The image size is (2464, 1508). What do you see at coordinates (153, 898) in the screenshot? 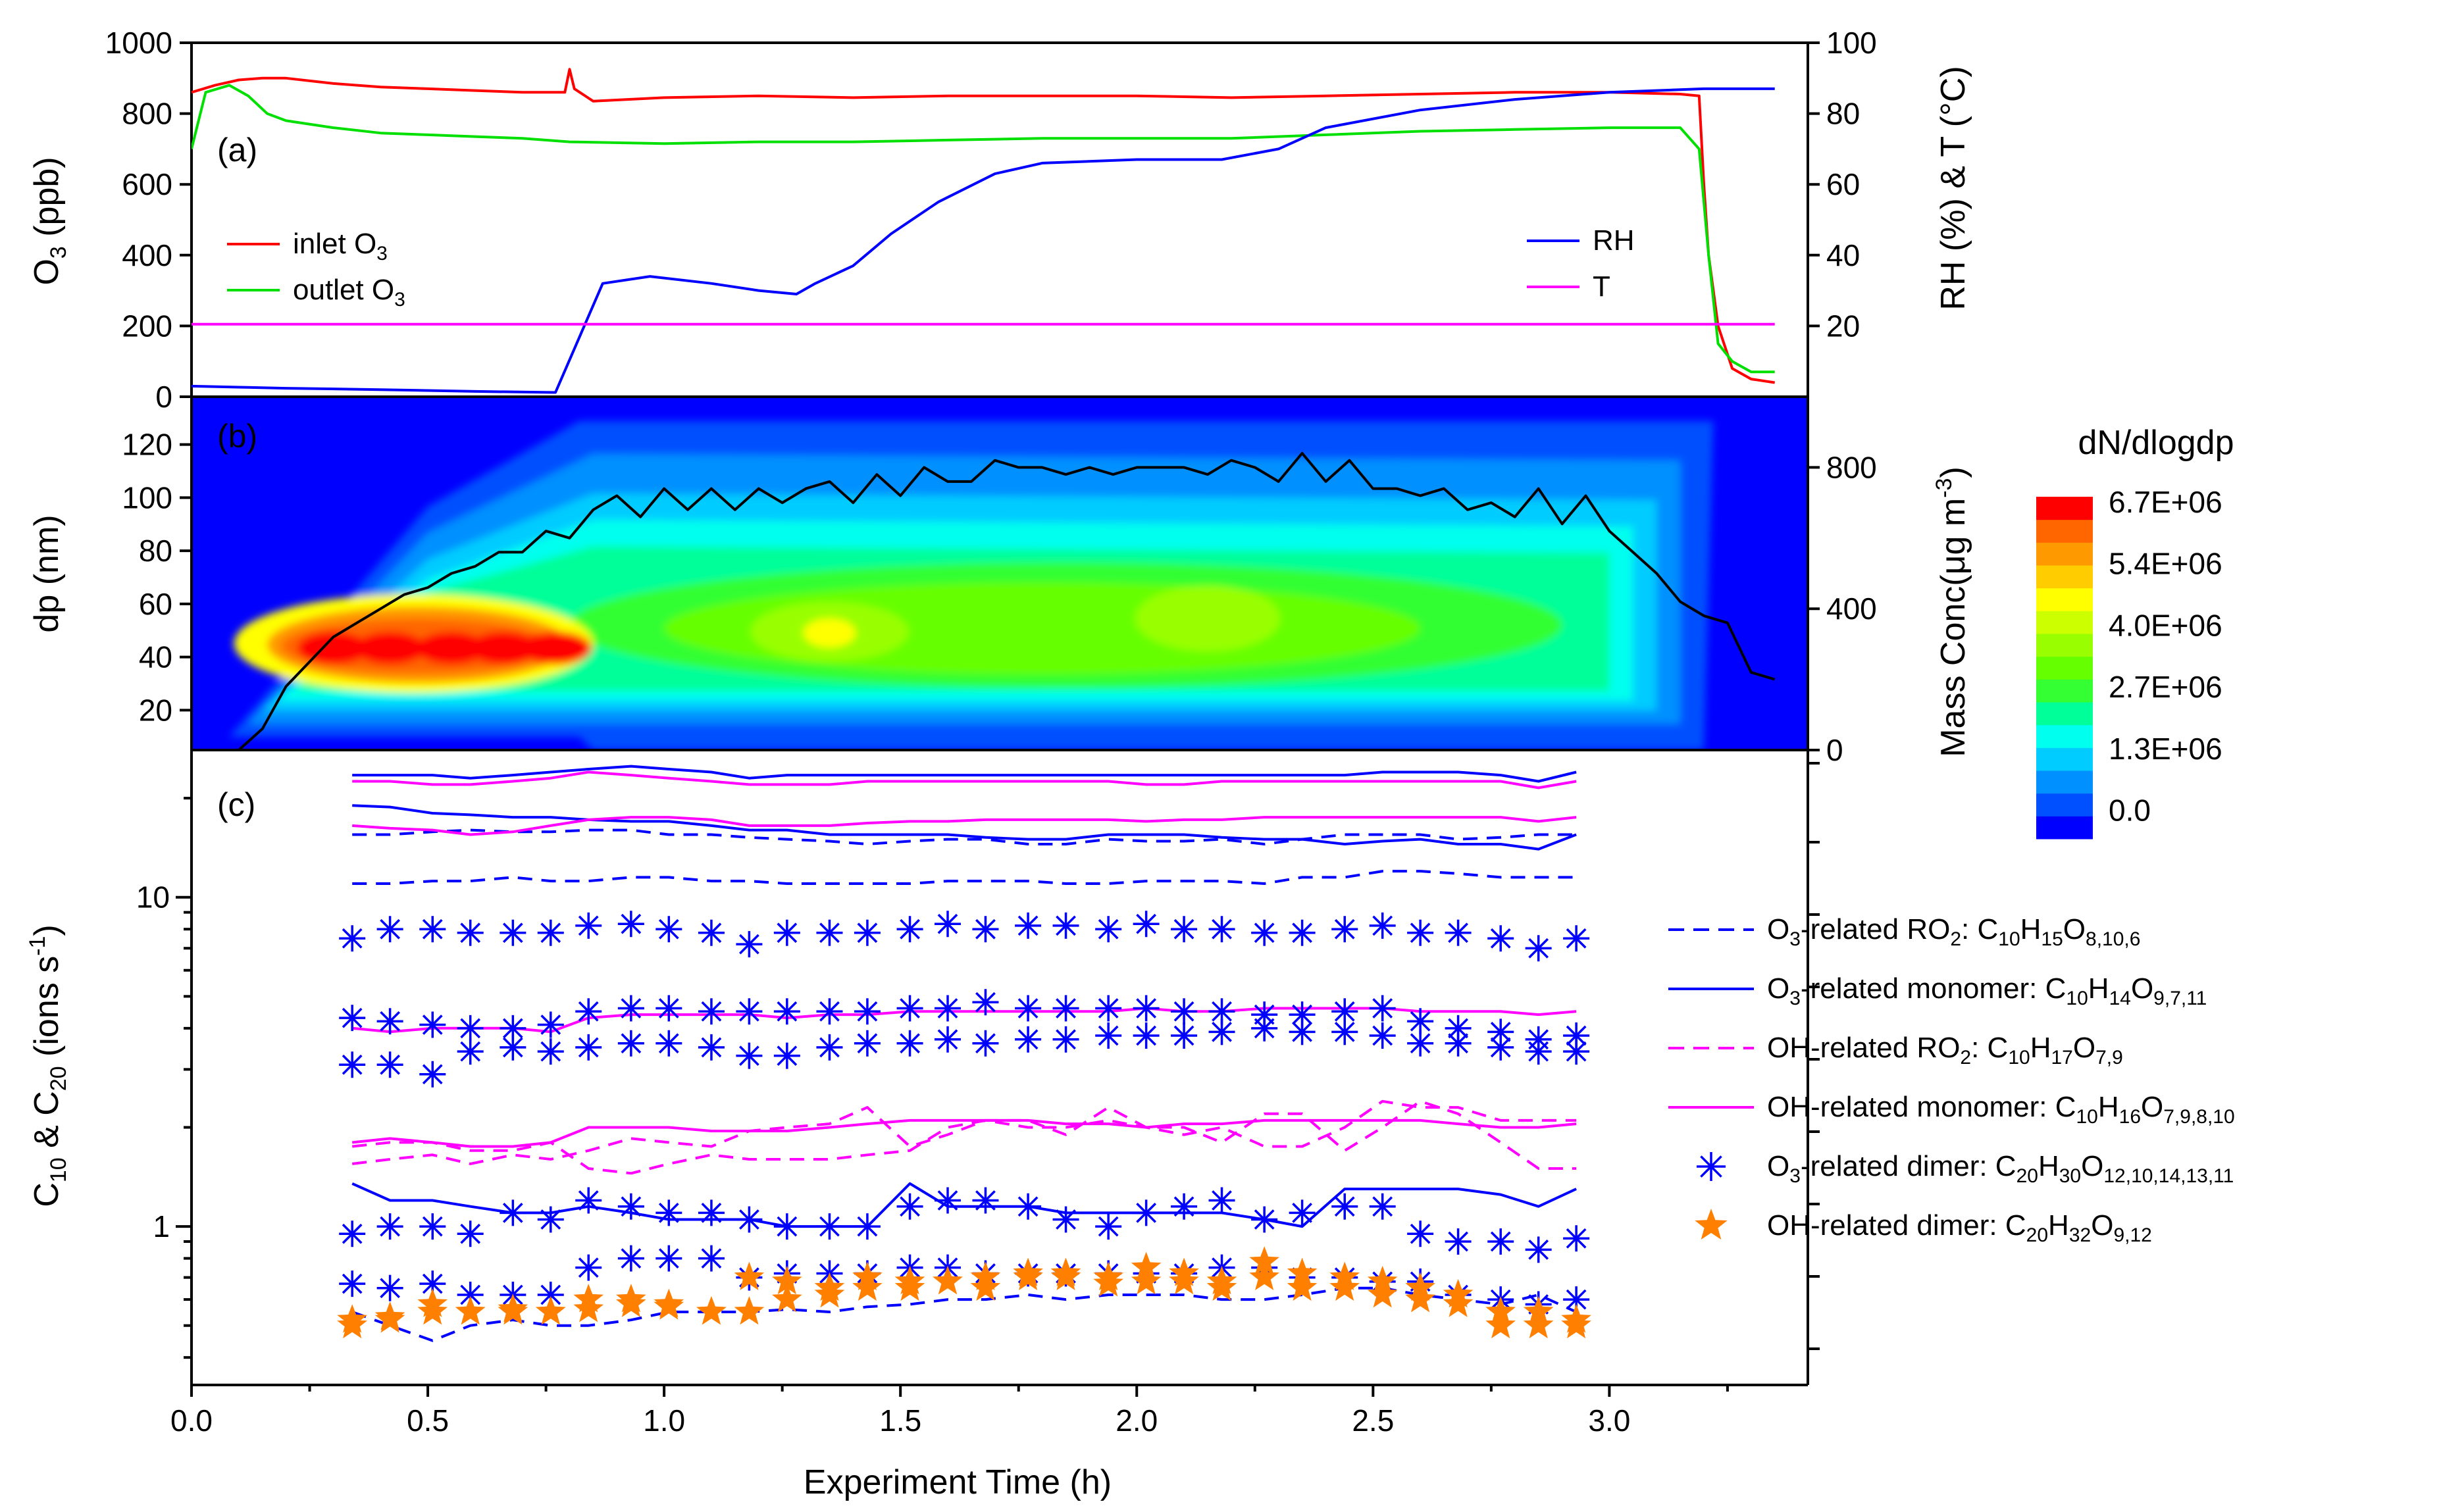
I see `ytick-label-c: 10` at bounding box center [153, 898].